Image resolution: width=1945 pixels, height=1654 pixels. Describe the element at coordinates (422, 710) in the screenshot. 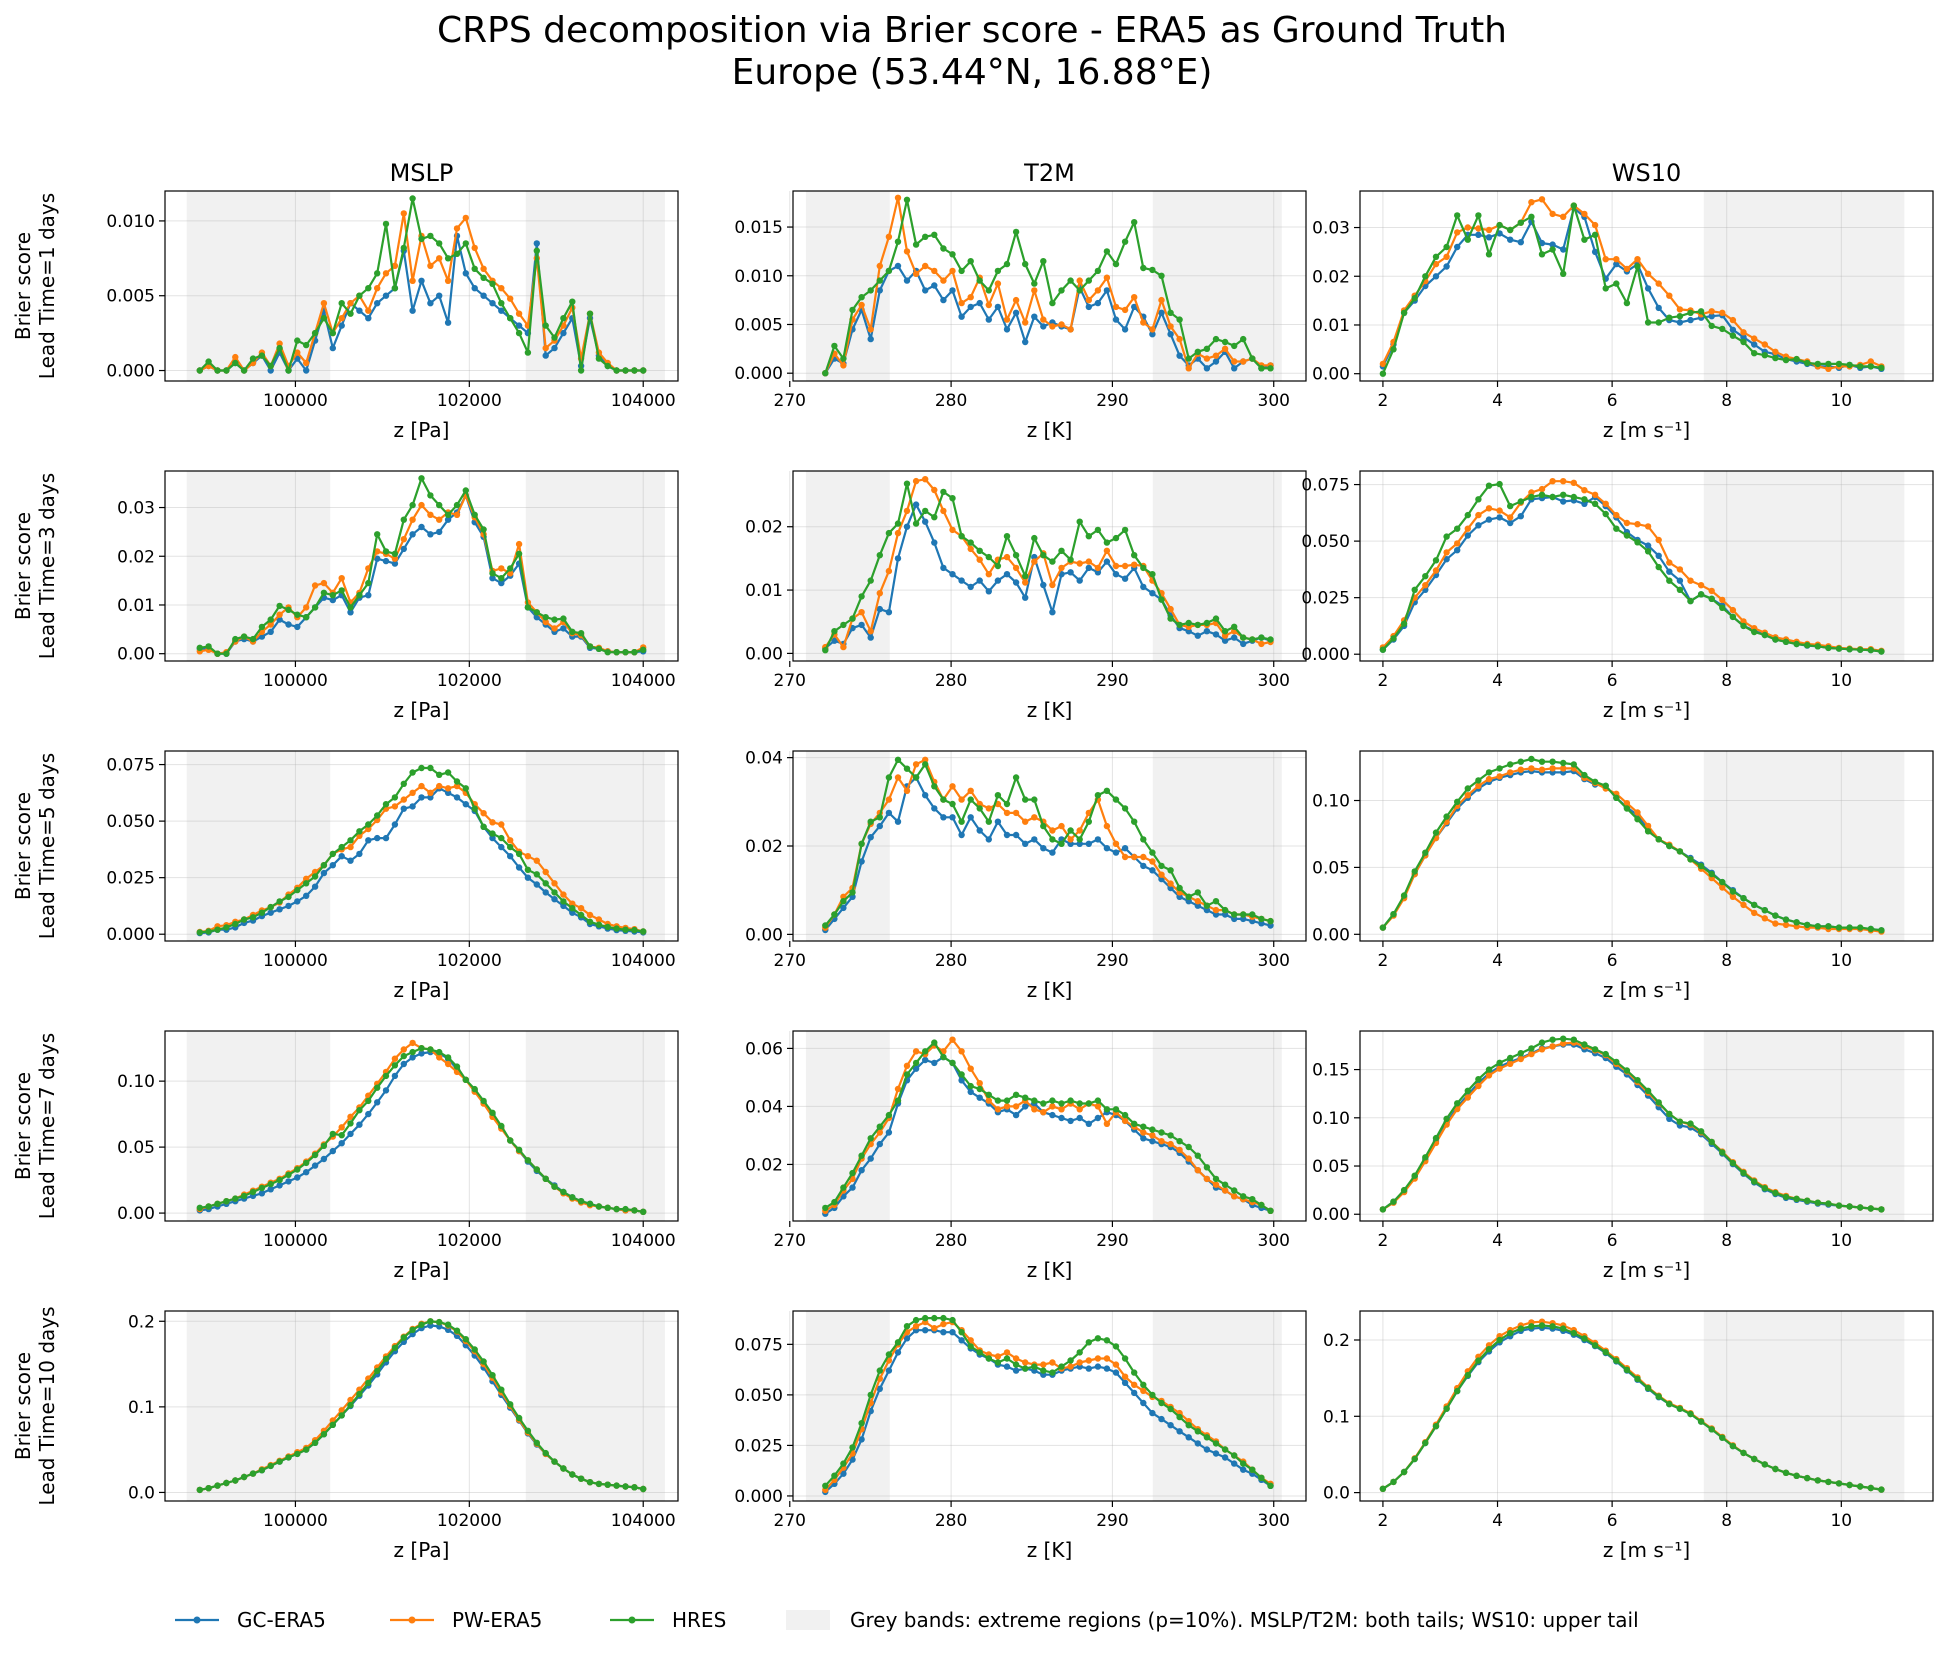

I see `x-axis-label: z [Pa]` at that location.